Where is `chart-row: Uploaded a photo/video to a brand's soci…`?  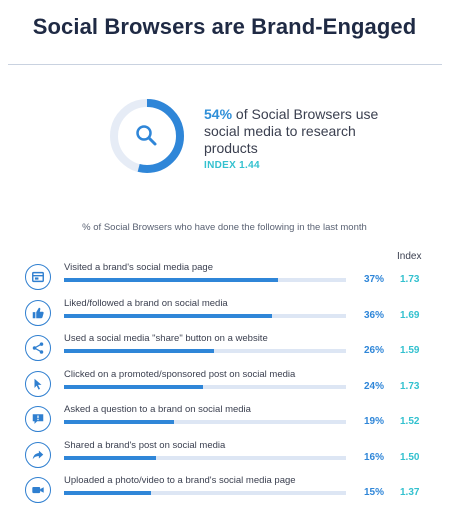
chart-row: Uploaded a photo/video to a brand's soci… is located at coordinates (224, 493).